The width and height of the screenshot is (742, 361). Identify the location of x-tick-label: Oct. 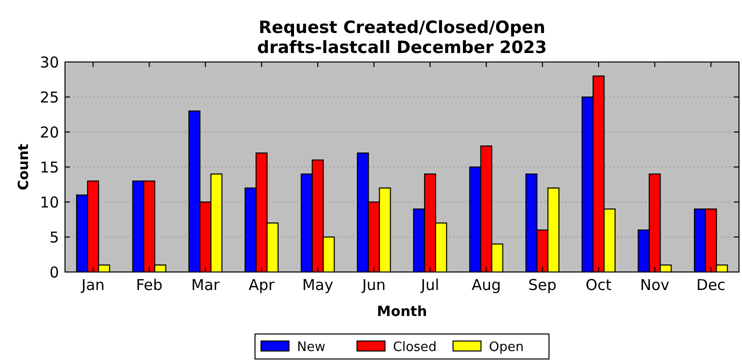
(599, 285).